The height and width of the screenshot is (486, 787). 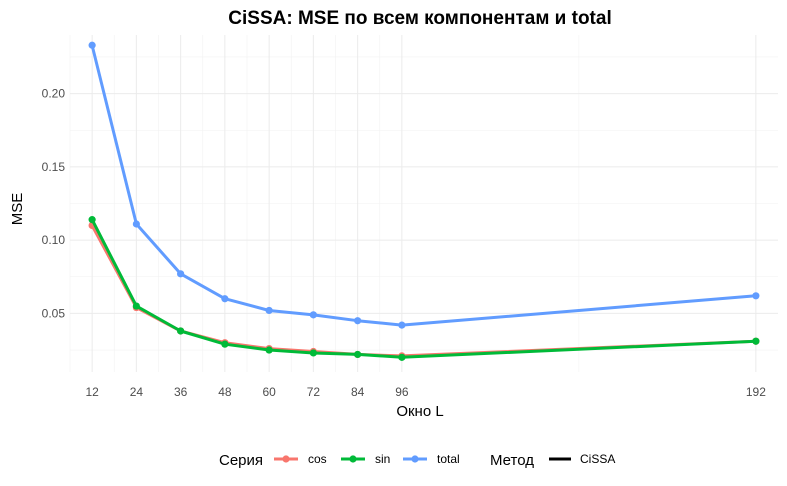 What do you see at coordinates (512, 460) in the screenshot?
I see `legend-method-title: Метод` at bounding box center [512, 460].